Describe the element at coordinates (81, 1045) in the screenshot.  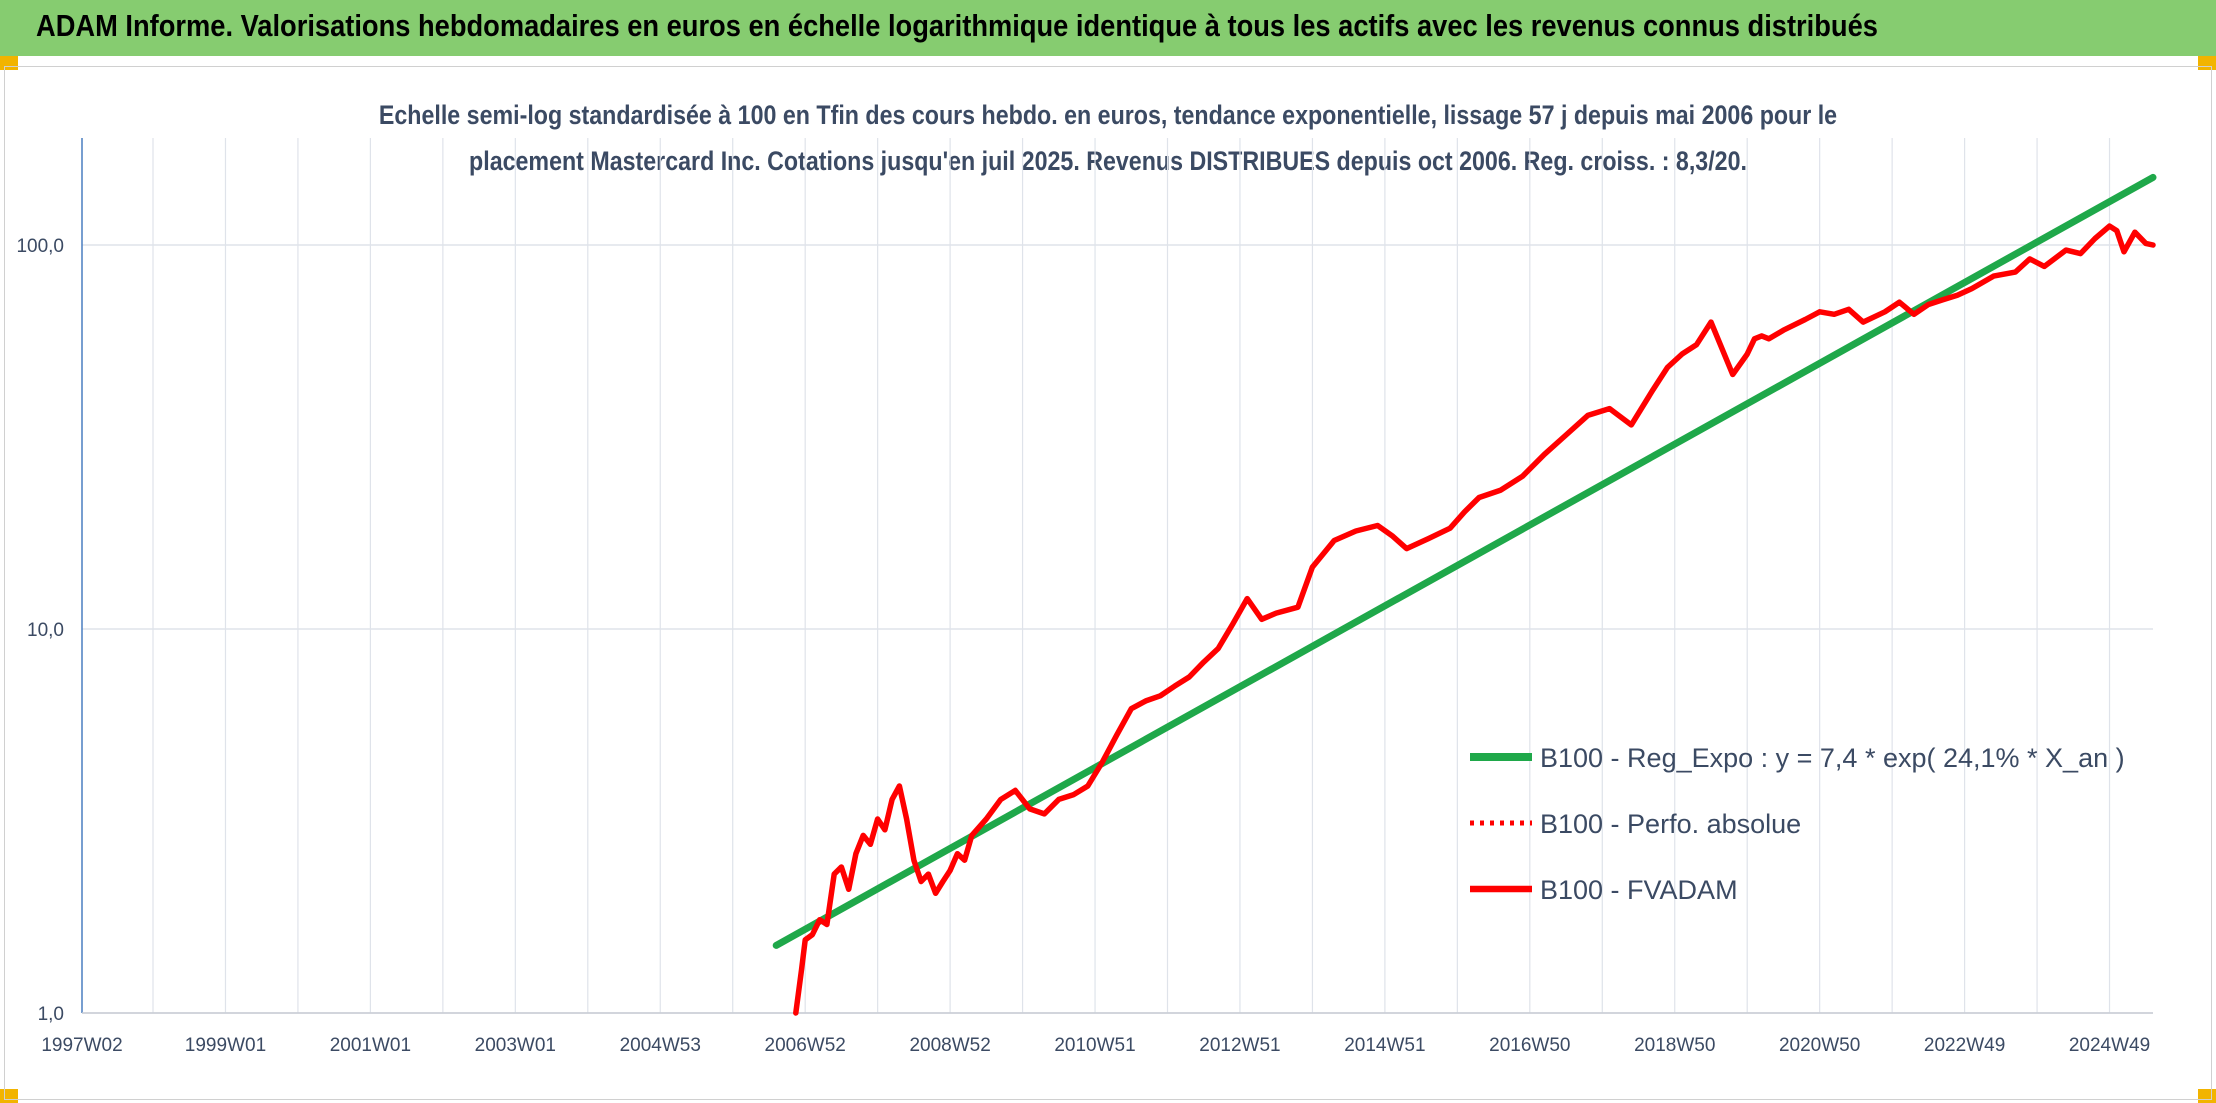
I see `x-tick-label: 1997W02` at that location.